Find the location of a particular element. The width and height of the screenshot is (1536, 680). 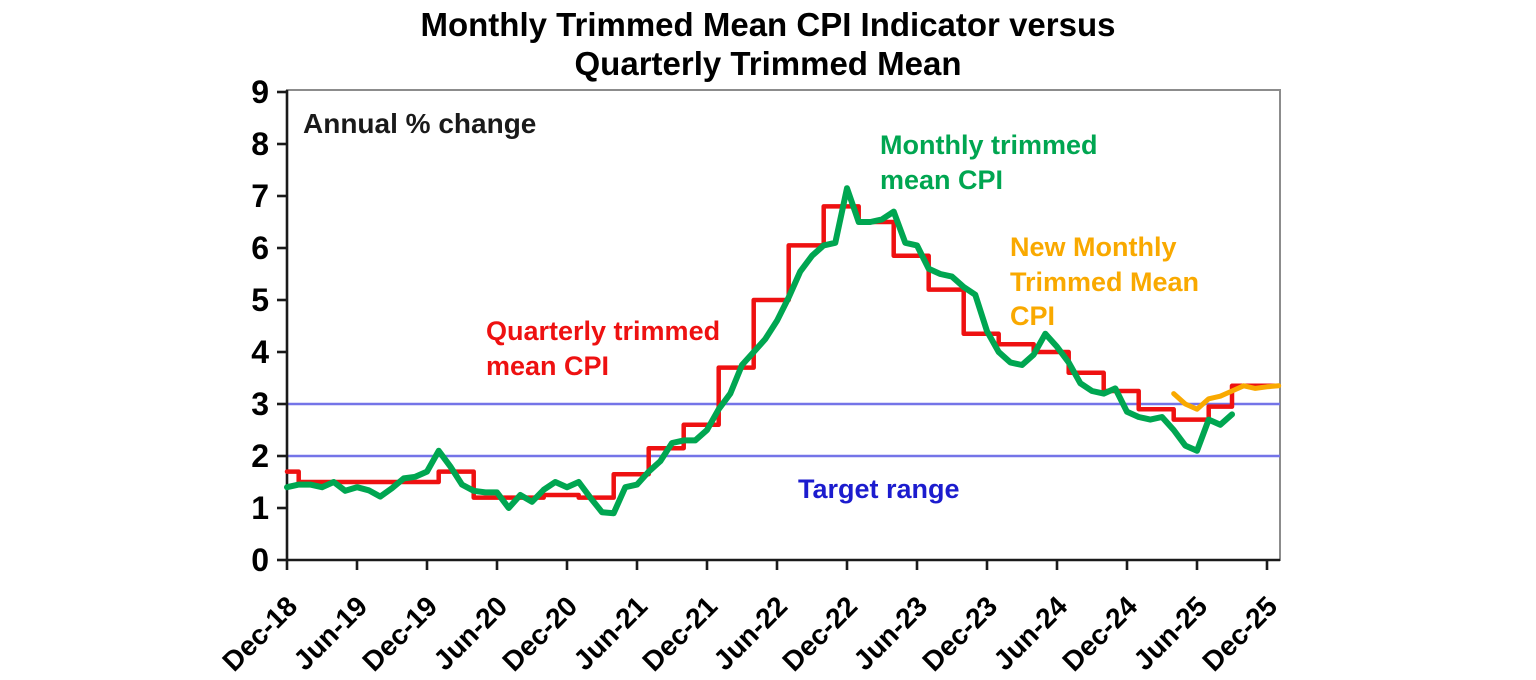

y-tick-label: 8 is located at coordinates (260, 144).